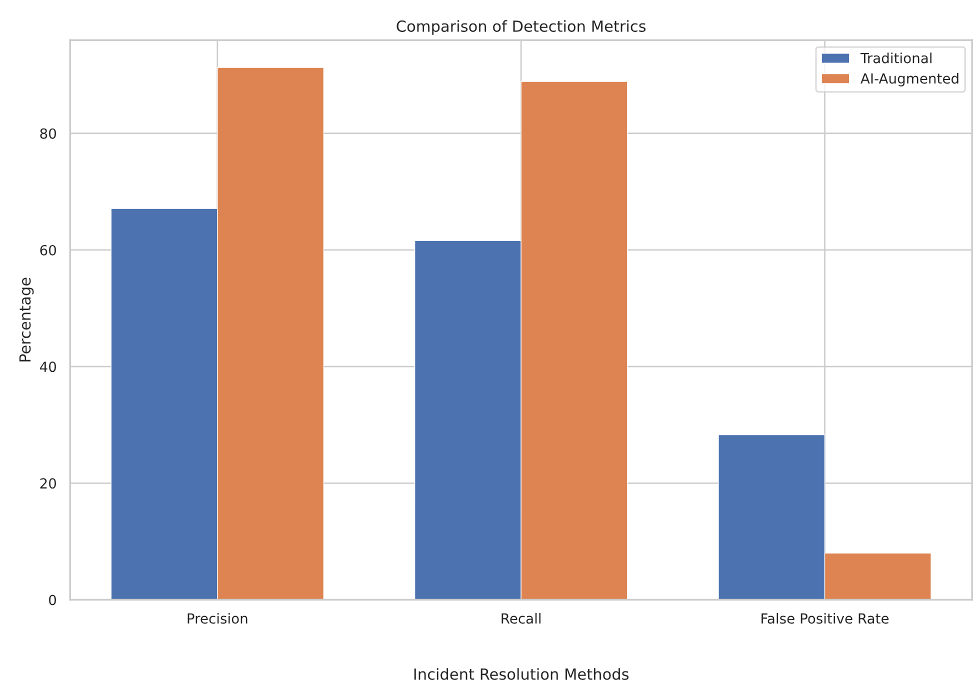  I want to click on y-tick-label: 0, so click(52, 600).